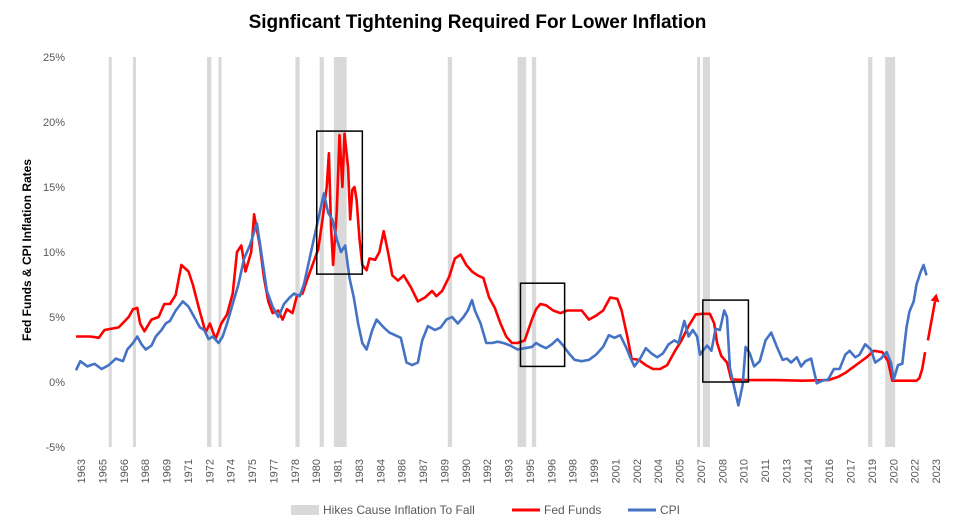 Image resolution: width=955 pixels, height=526 pixels. I want to click on x-tick-label-3: 1968, so click(146, 471).